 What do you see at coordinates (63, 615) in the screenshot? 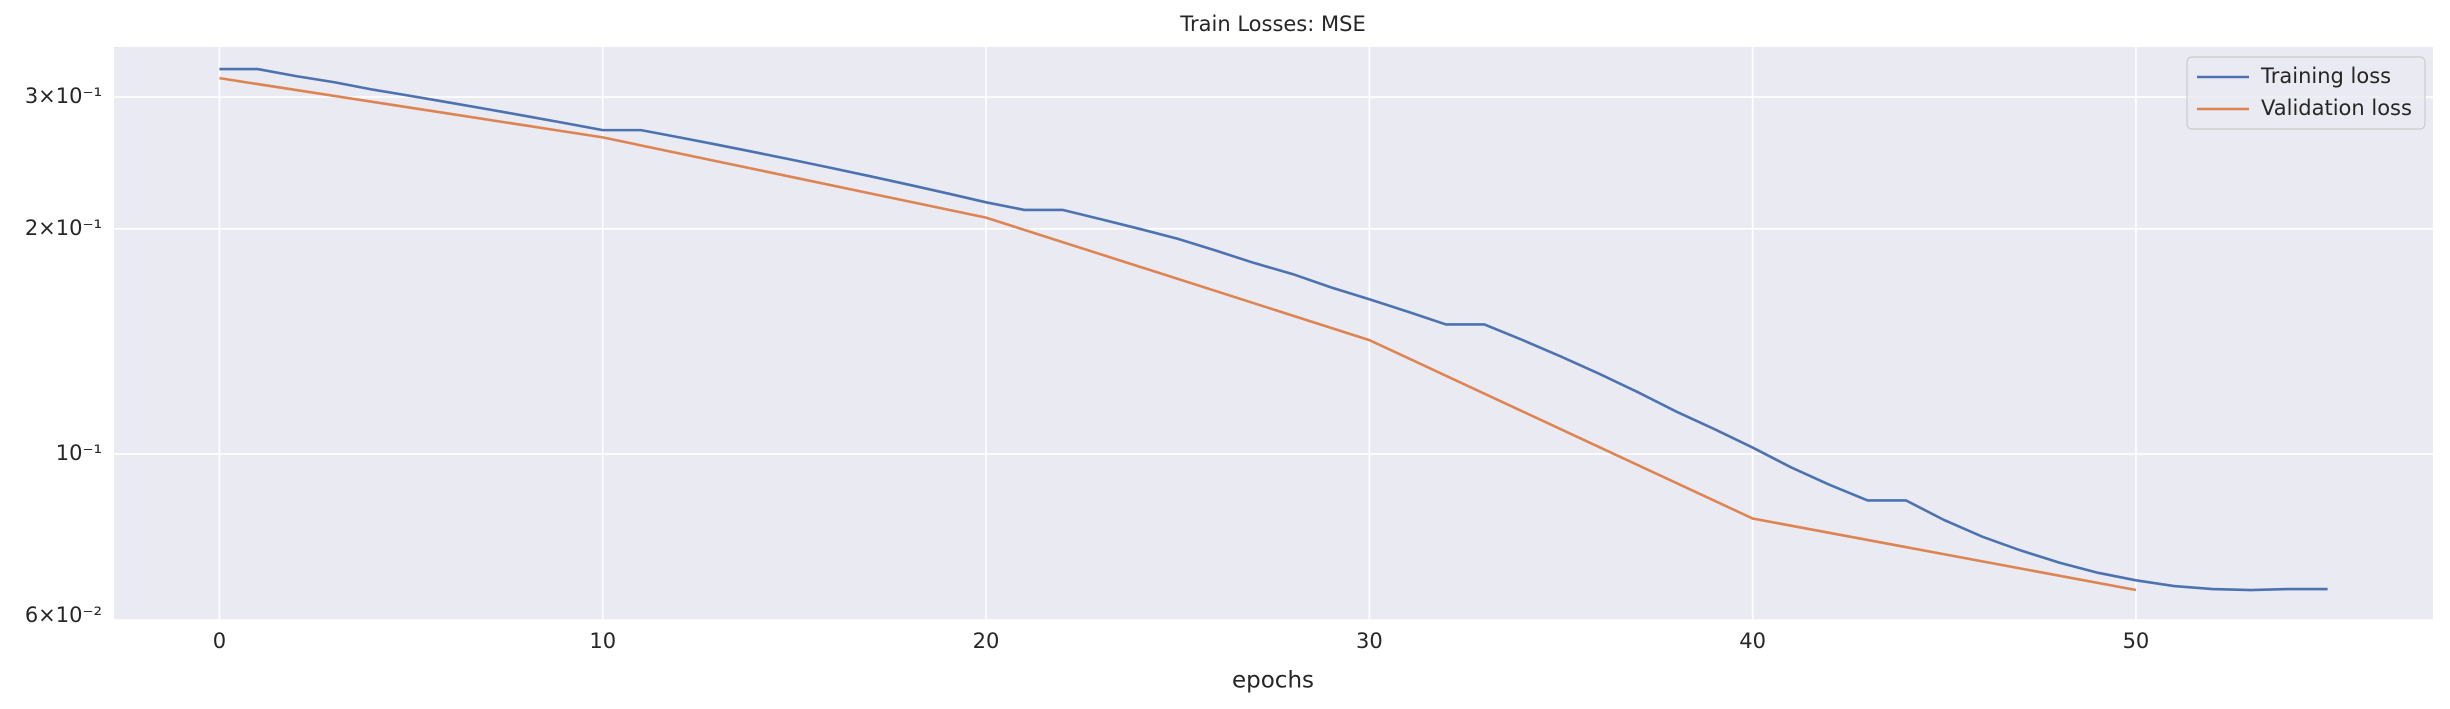
I see `y-tick-label: 6×10⁻²` at bounding box center [63, 615].